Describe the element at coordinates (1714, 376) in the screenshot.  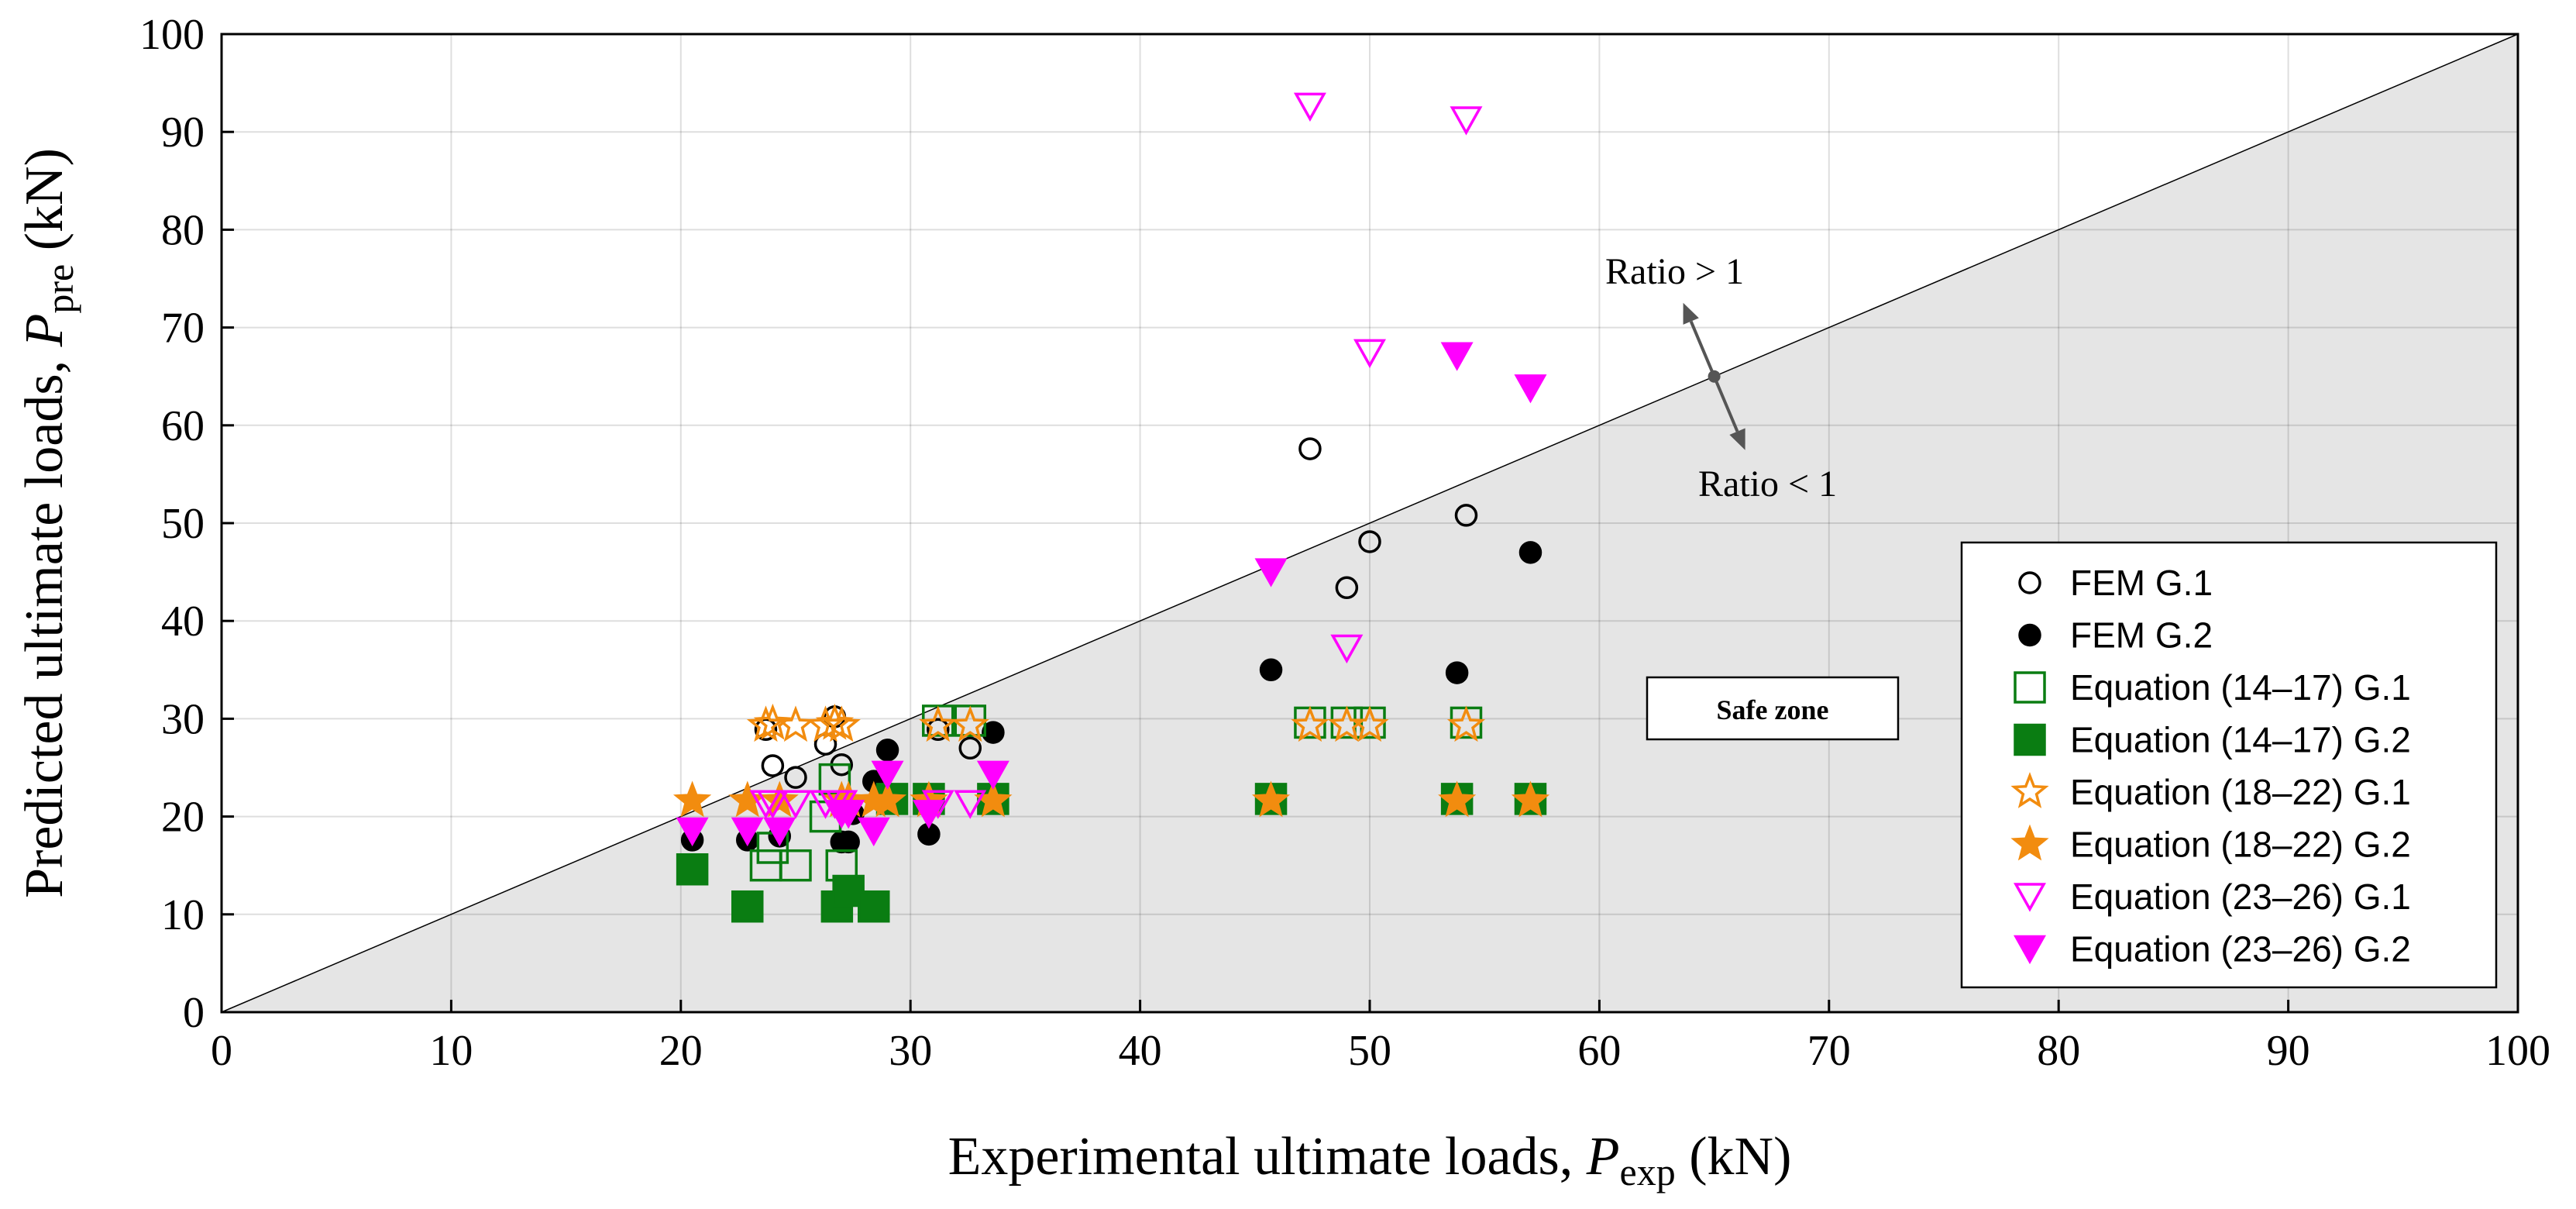
I see `ratio-pivot-dot` at that location.